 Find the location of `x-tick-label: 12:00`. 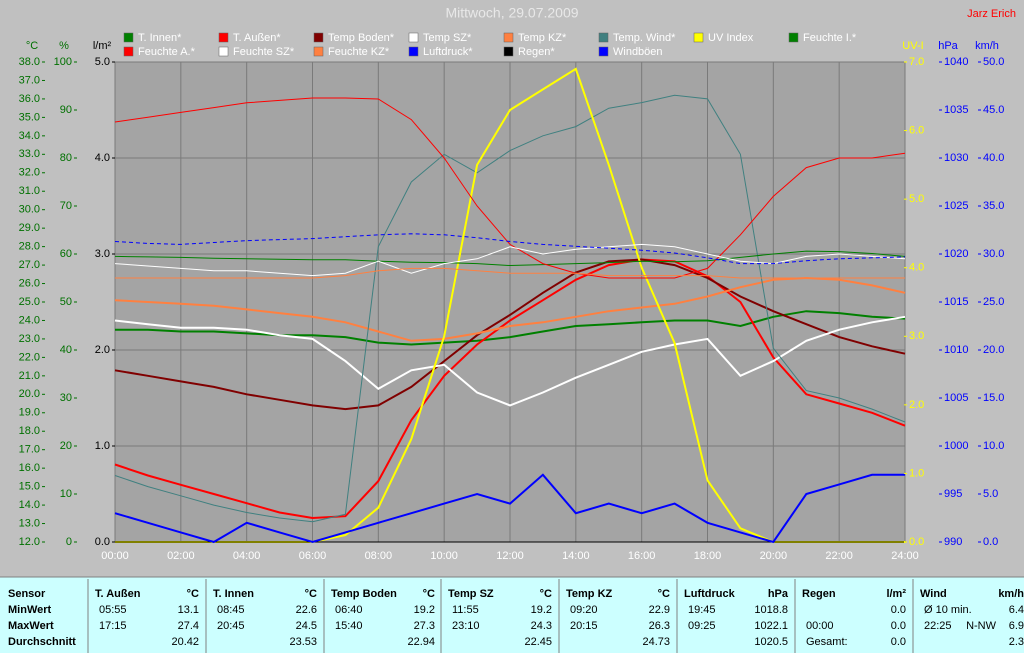

x-tick-label: 12:00 is located at coordinates (510, 556).